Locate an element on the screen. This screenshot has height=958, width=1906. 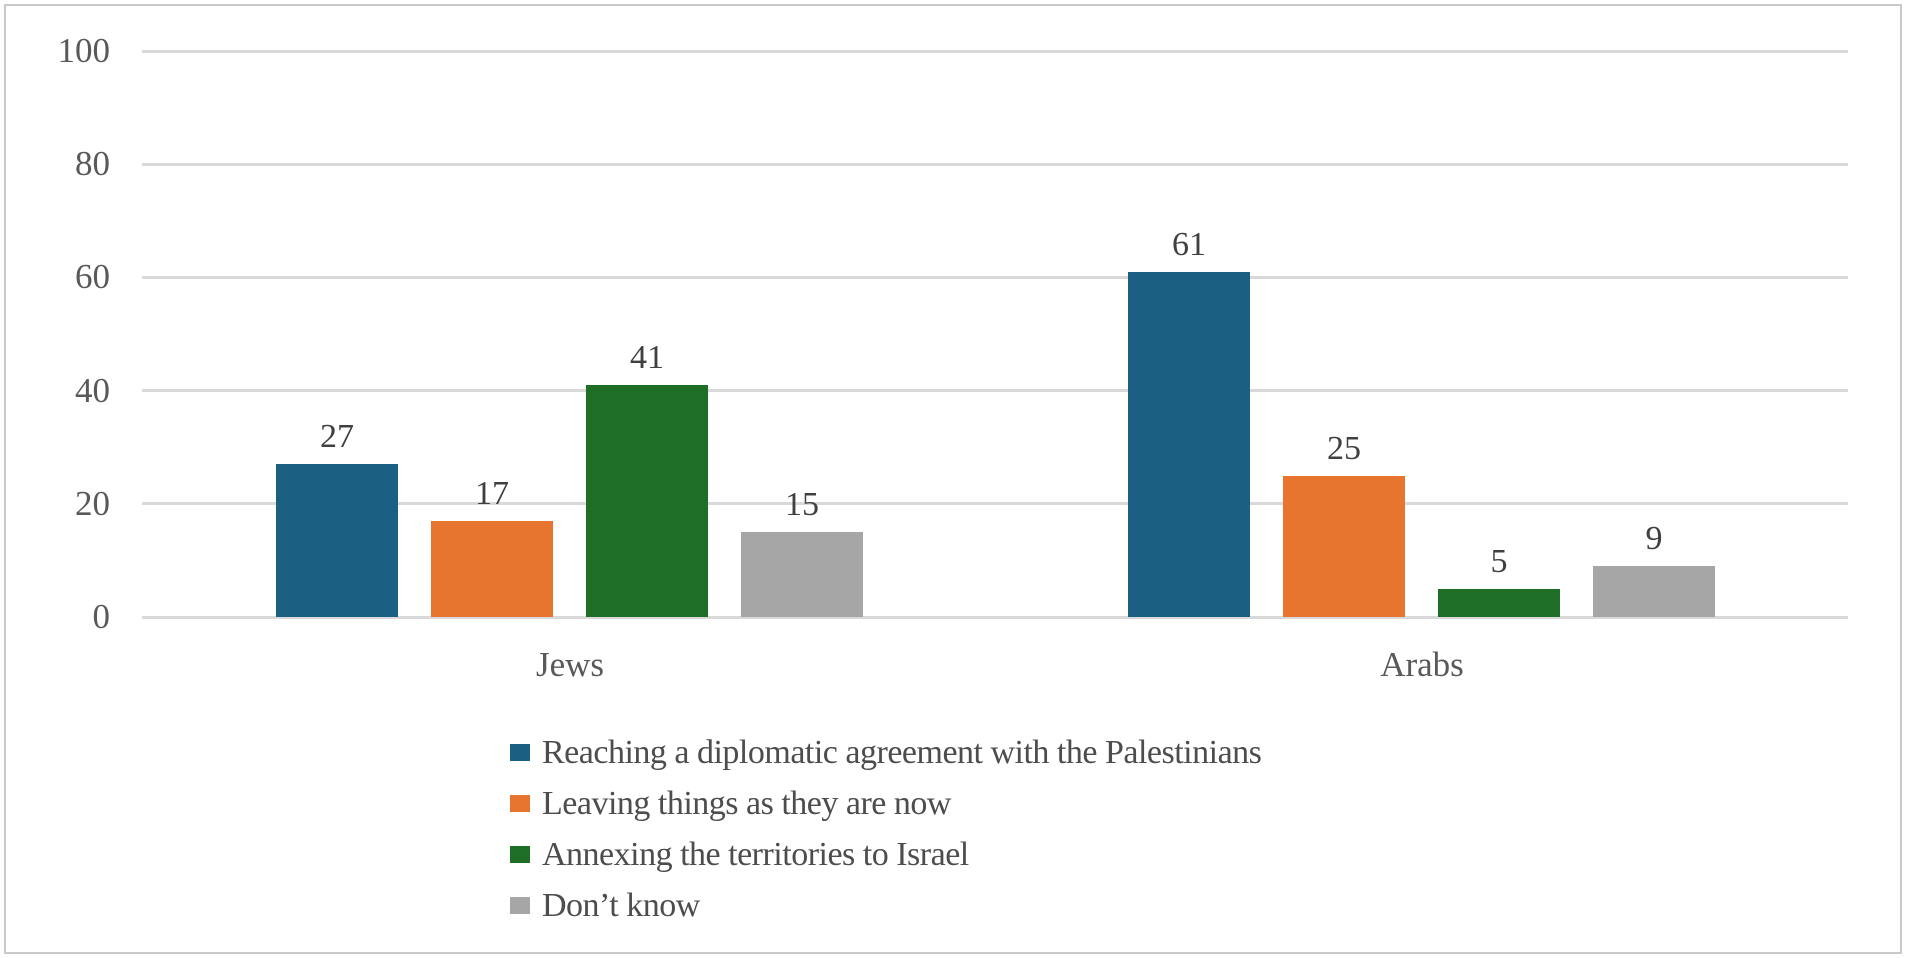
data-label: 25 is located at coordinates (1344, 448).